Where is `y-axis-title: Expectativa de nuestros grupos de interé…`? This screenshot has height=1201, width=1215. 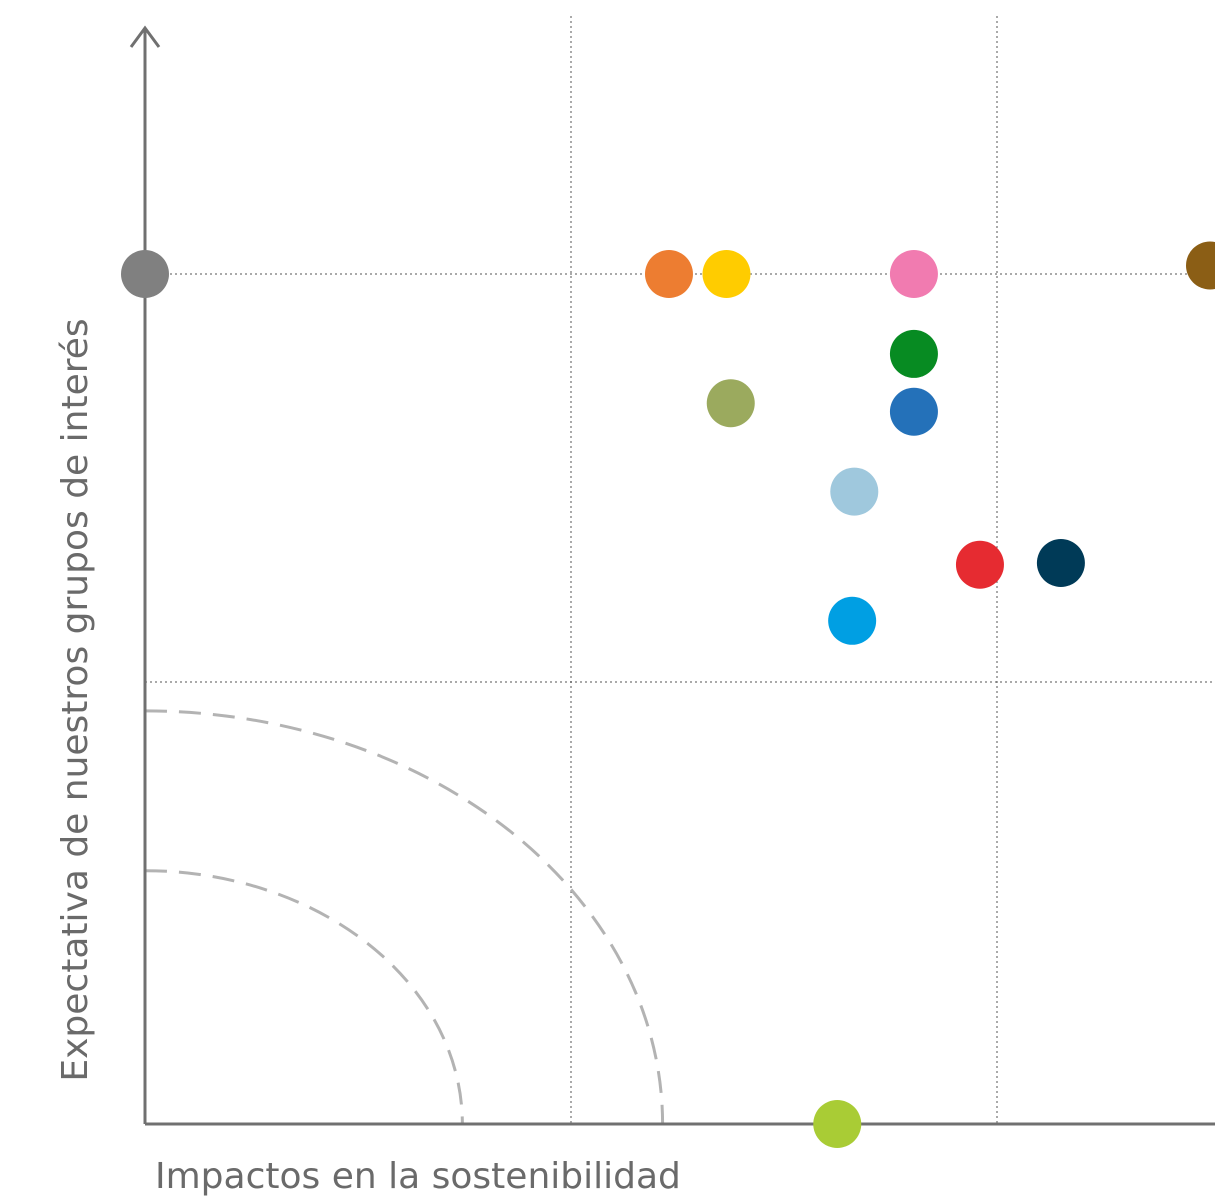 y-axis-title: Expectativa de nuestros grupos de interé… is located at coordinates (75, 699).